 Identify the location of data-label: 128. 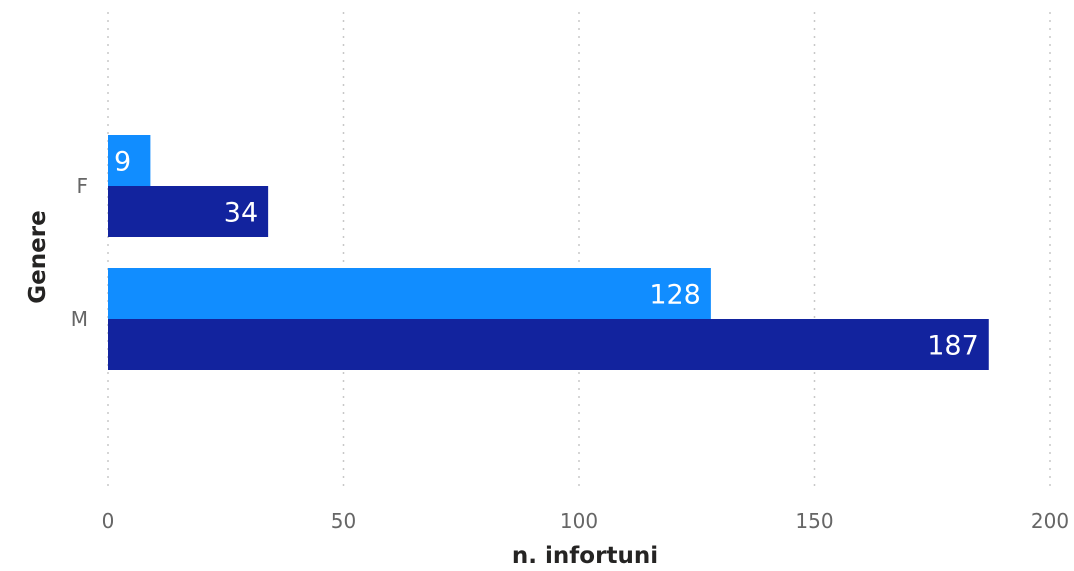
(675, 295).